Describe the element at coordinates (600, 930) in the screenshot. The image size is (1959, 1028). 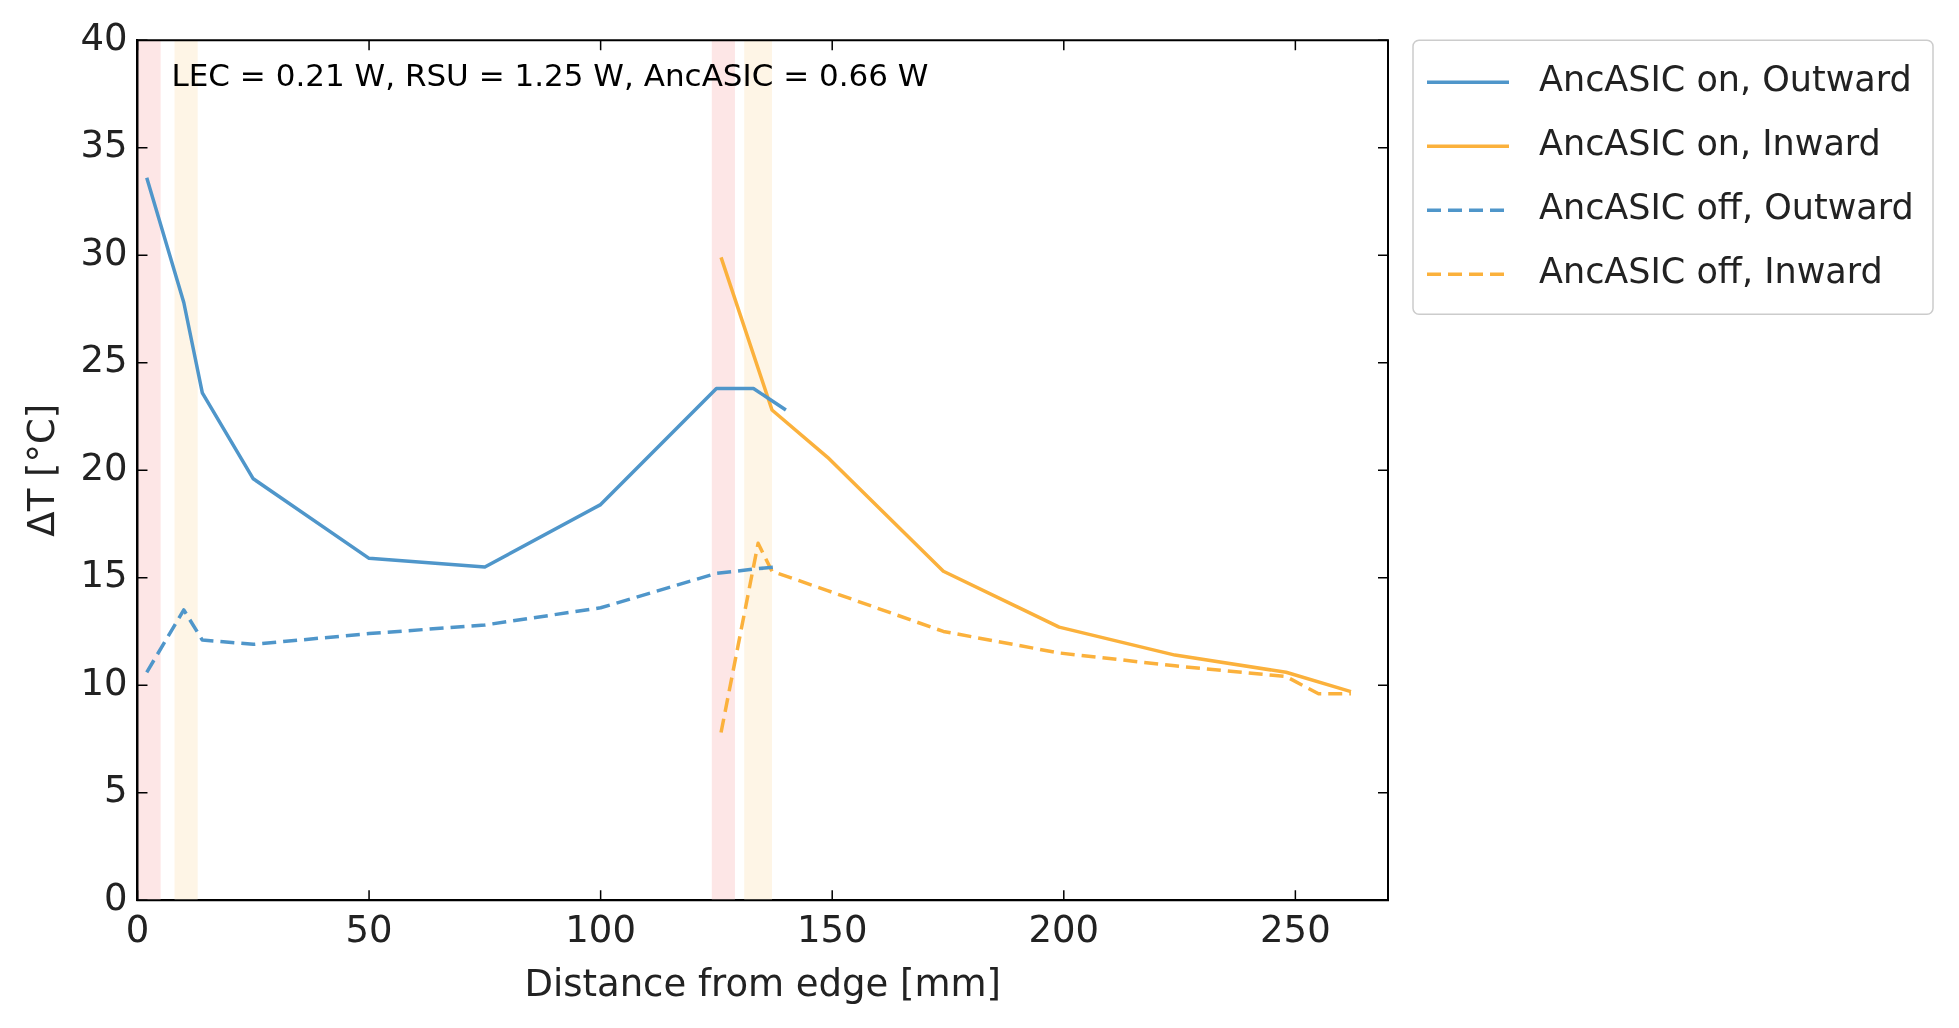
I see `x-tick-label: 100` at that location.